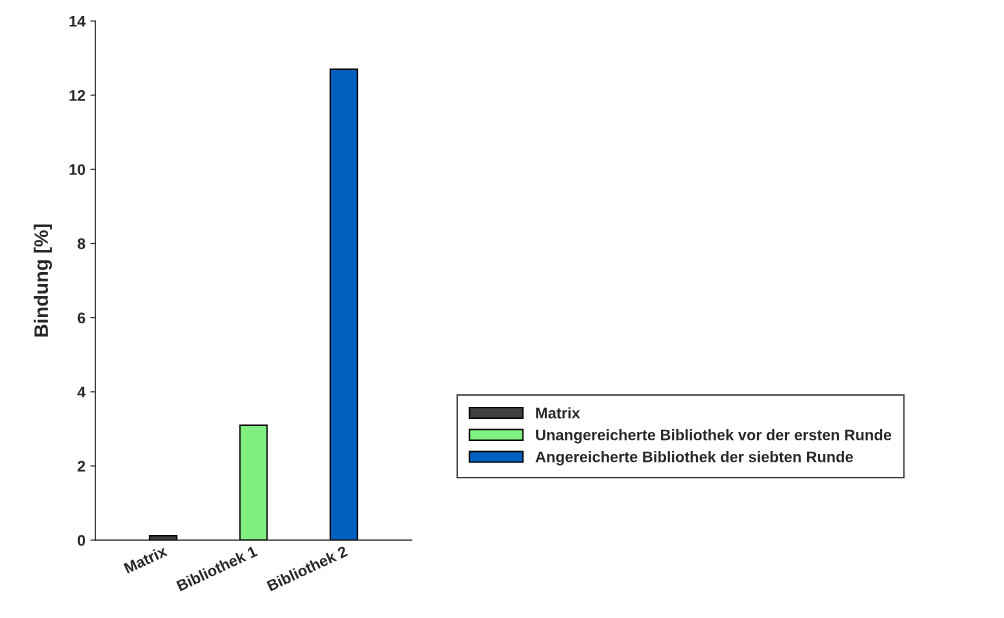 This screenshot has height=618, width=1004. What do you see at coordinates (81, 244) in the screenshot?
I see `y-tick-label: 8` at bounding box center [81, 244].